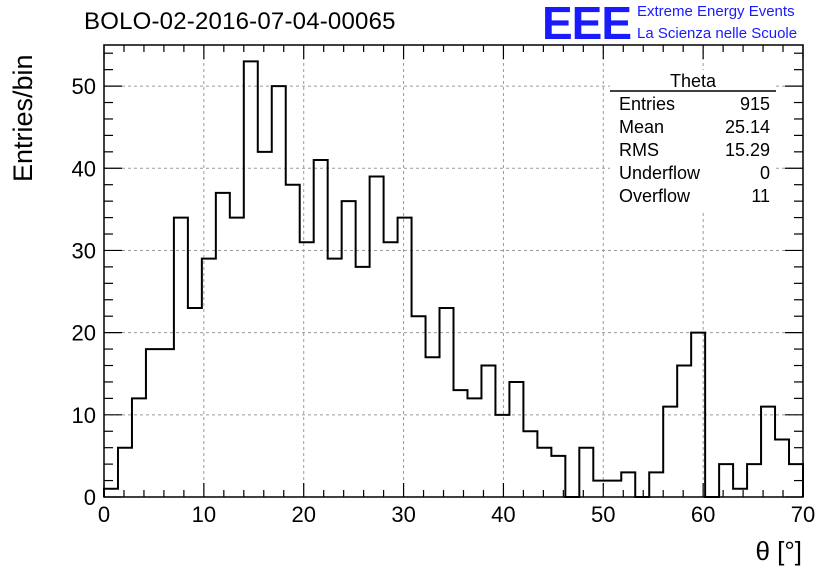 Image resolution: width=836 pixels, height=572 pixels. What do you see at coordinates (503, 514) in the screenshot?
I see `x-tick-label: 40` at bounding box center [503, 514].